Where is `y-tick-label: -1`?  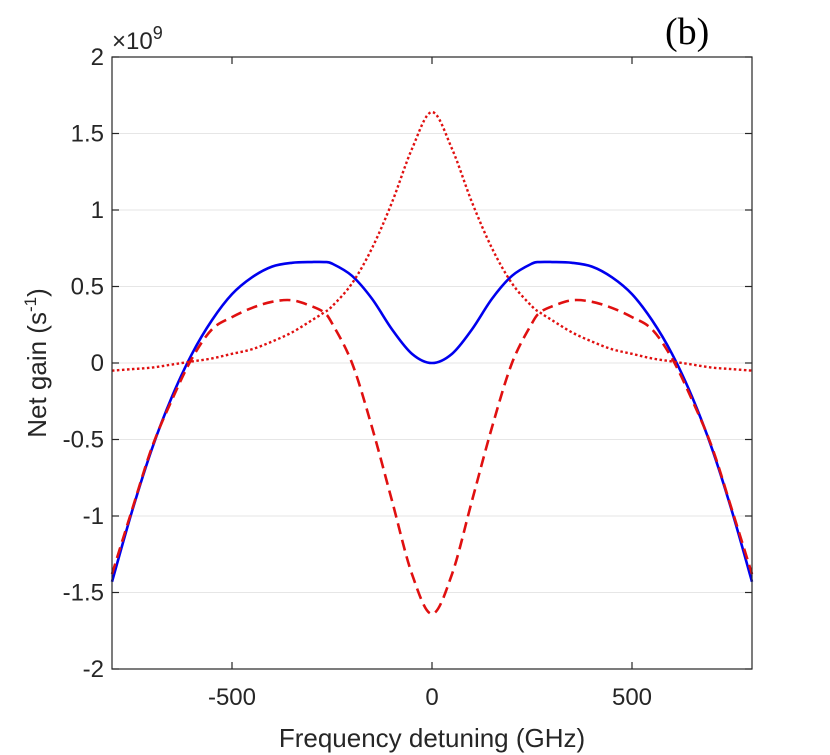 y-tick-label: -1 is located at coordinates (93, 516).